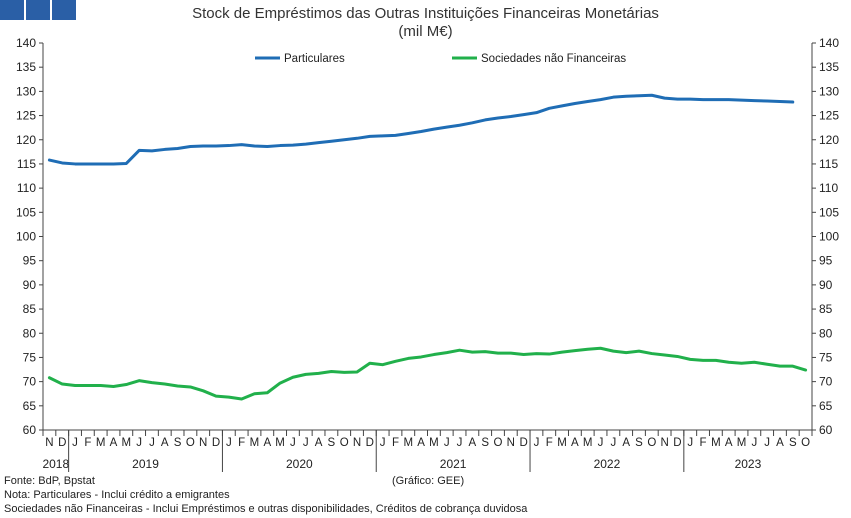  Describe the element at coordinates (826, 430) in the screenshot. I see `y-tick-label-right: 60` at that location.